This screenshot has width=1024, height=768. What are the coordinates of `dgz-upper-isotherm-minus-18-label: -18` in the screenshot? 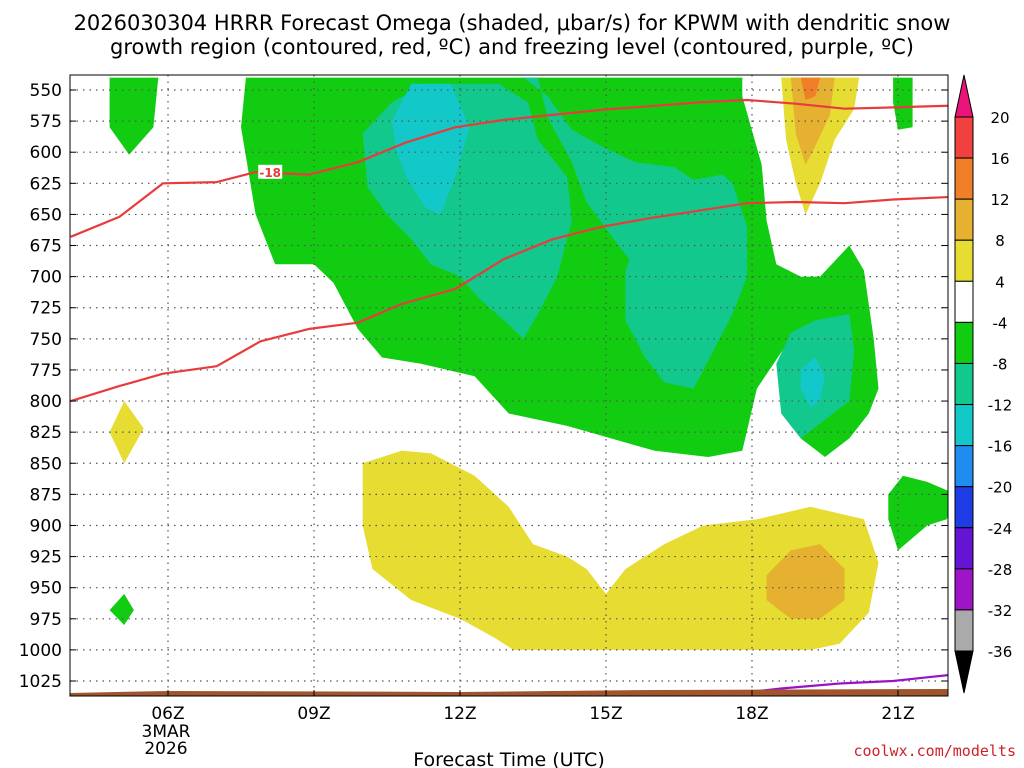 It's located at (270, 173).